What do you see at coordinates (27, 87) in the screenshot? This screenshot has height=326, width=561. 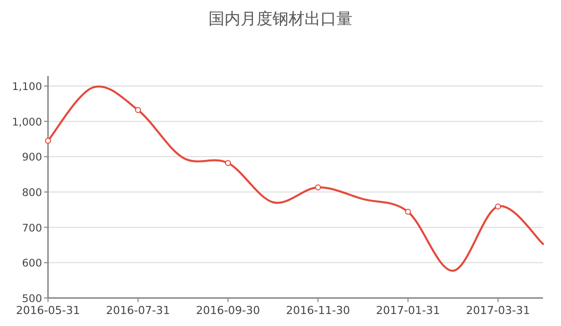 I see `y-tick-label: 1,100` at bounding box center [27, 87].